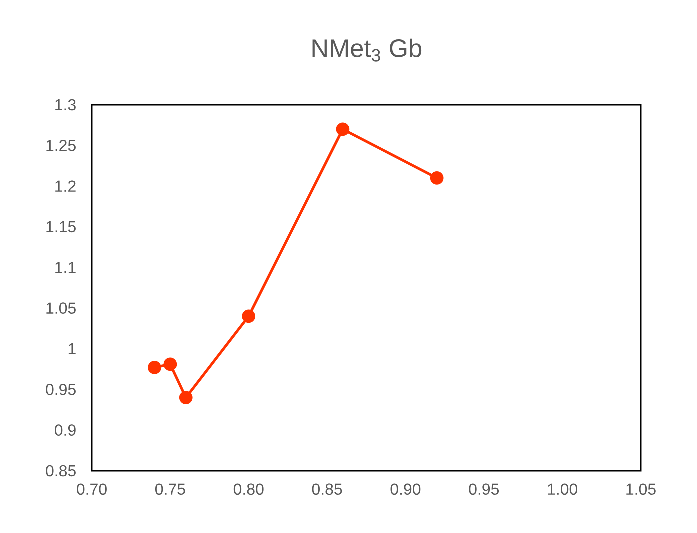 This screenshot has height=533, width=697. Describe the element at coordinates (61, 308) in the screenshot. I see `y-tick-label: 1.05` at that location.